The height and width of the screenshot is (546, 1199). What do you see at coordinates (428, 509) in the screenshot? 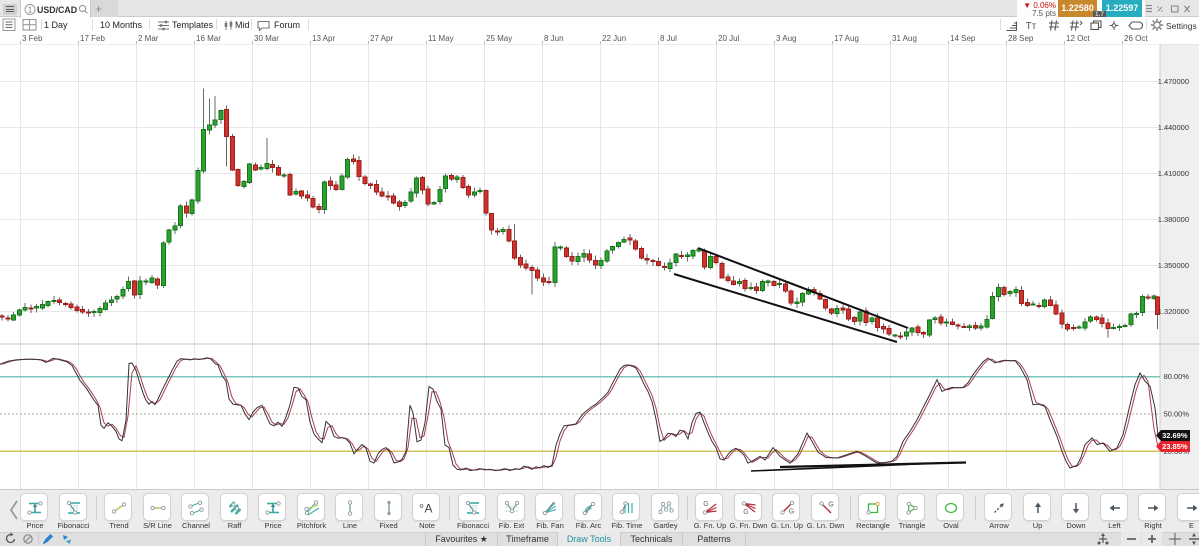
I see `svg-text: A` at bounding box center [428, 509].